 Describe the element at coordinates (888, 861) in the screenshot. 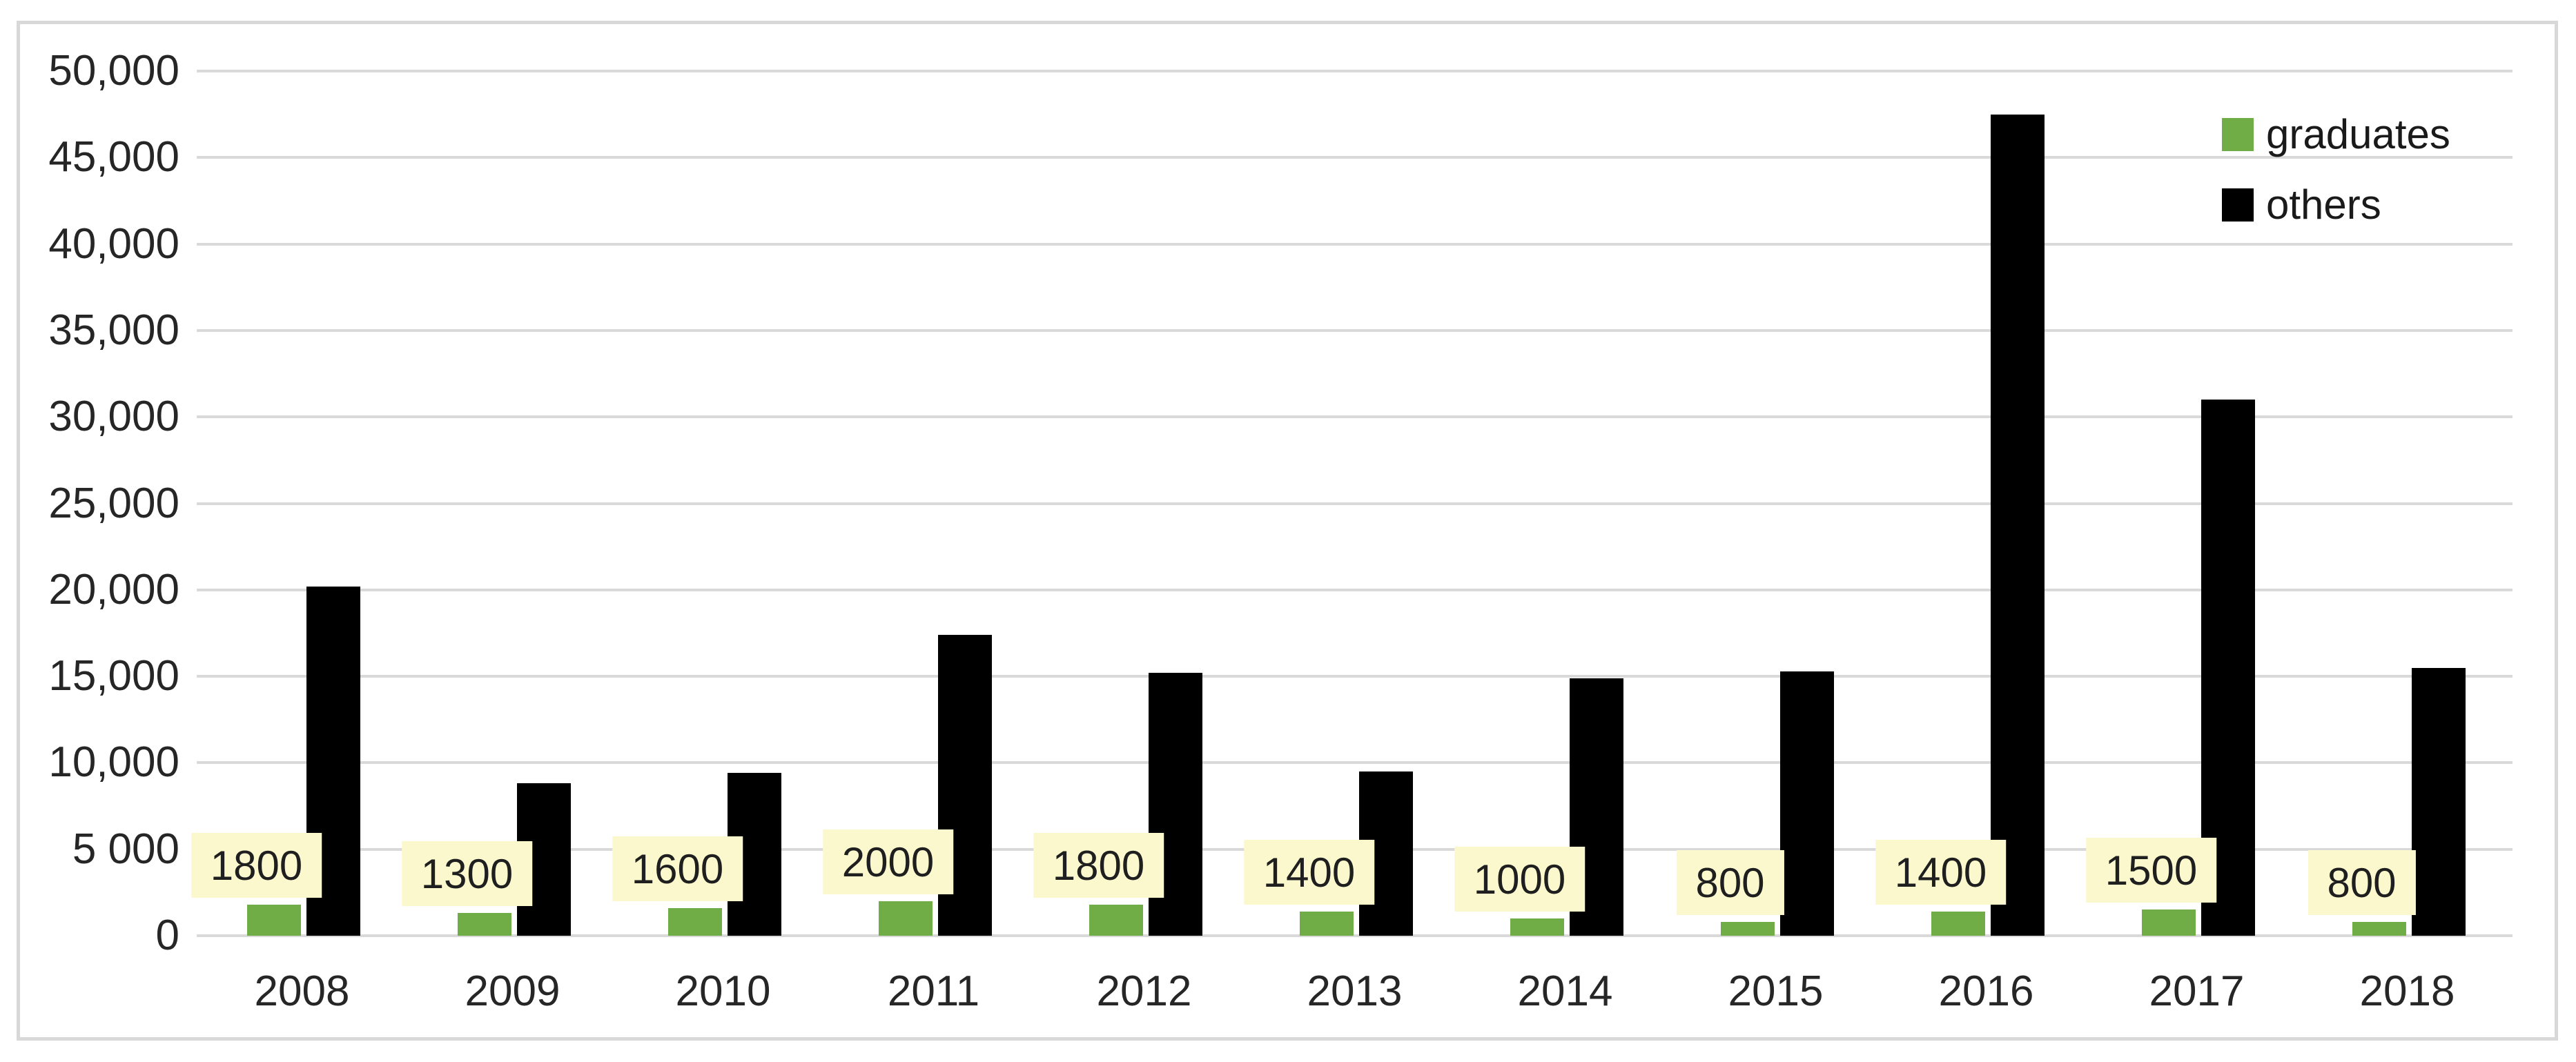

I see `graduates-data-label-2011: 2000` at that location.